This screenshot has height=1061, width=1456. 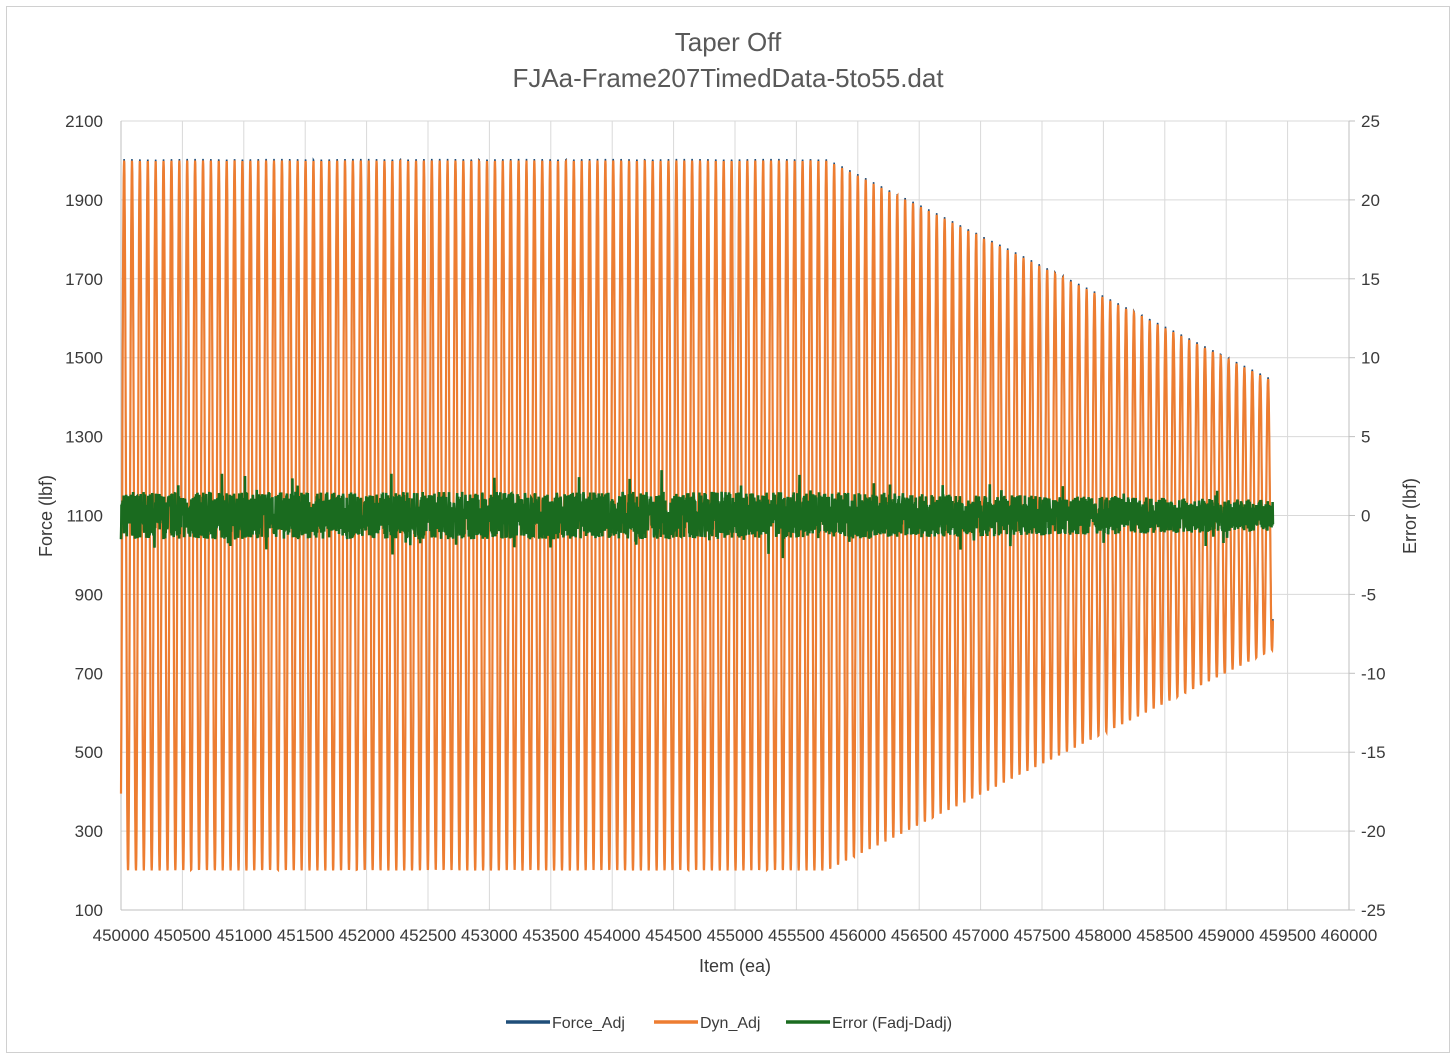 I want to click on chart-subtitle: FJAa-Frame207TimedData-5to55.dat, so click(x=728, y=78).